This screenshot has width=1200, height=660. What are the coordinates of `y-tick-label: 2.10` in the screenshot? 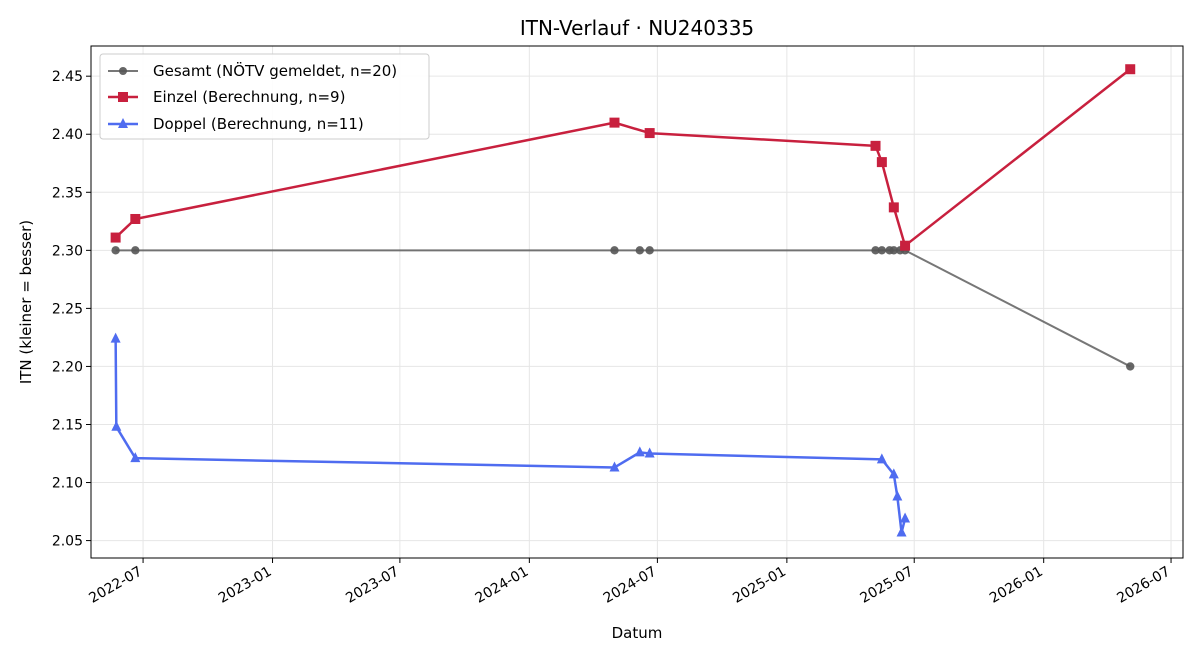 It's located at (67, 484).